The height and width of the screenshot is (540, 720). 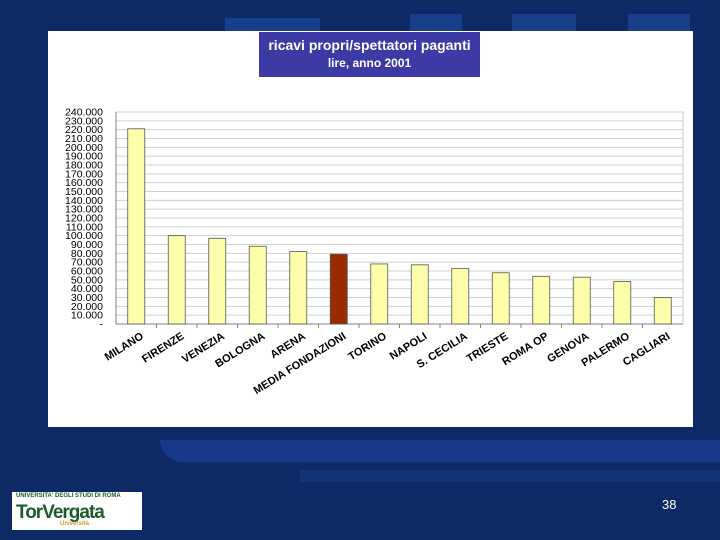 What do you see at coordinates (84, 236) in the screenshot?
I see `y-tick-label: 100.000` at bounding box center [84, 236].